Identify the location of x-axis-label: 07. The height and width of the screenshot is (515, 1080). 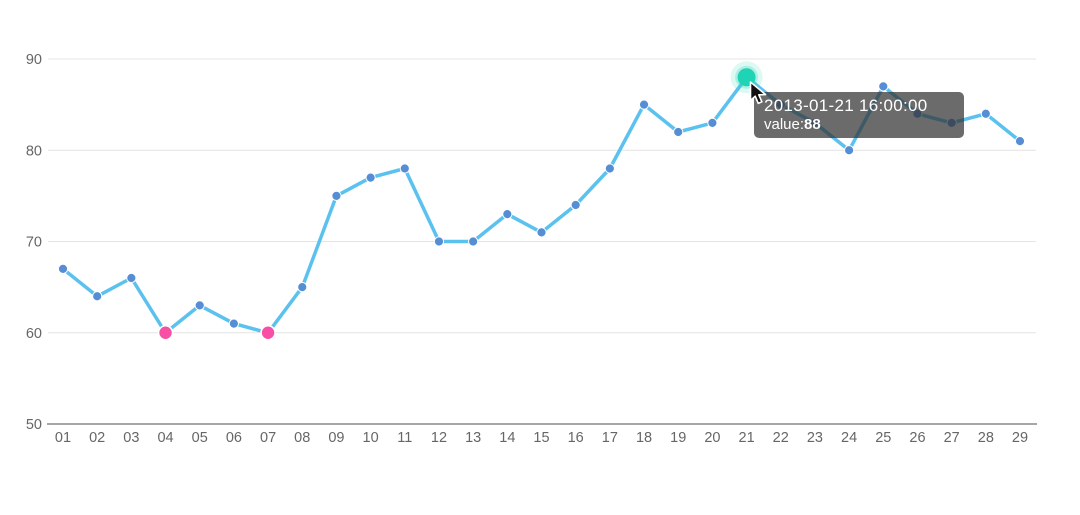
(268, 438).